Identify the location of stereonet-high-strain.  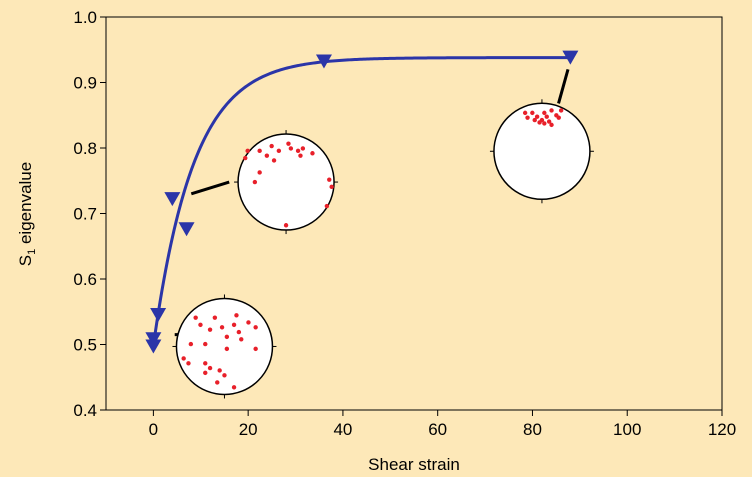
(541, 136).